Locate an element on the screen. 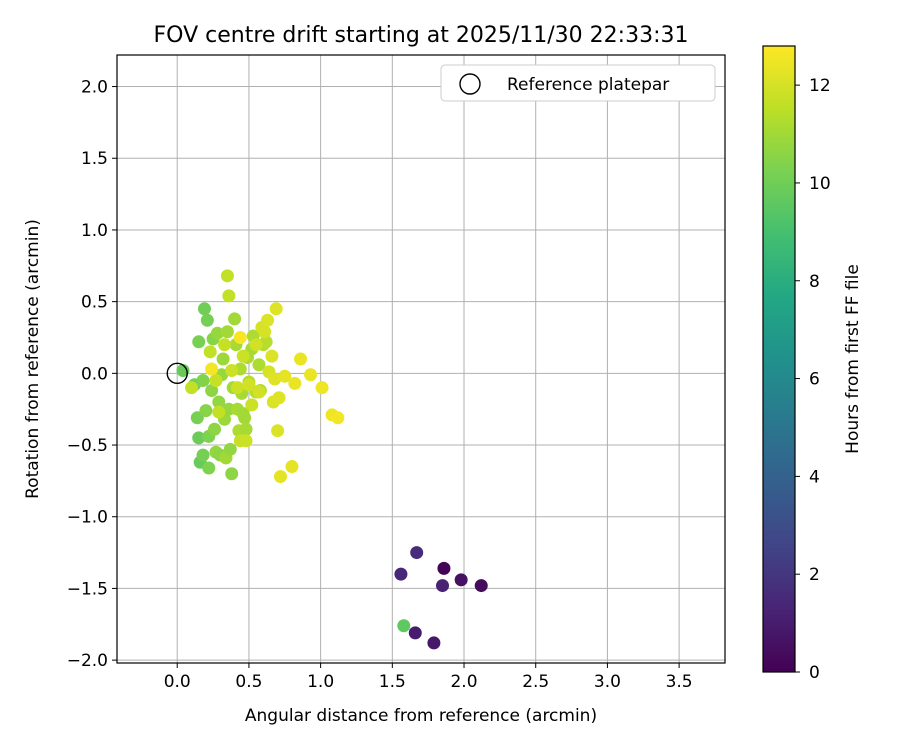  reference-platepar-marker is located at coordinates (177, 373).